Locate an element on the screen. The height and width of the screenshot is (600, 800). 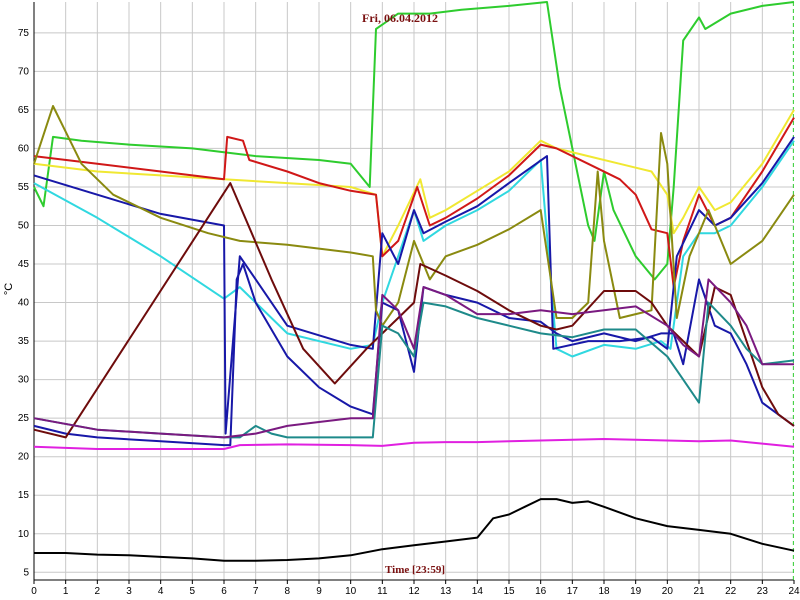
y-tick-label: 10 is located at coordinates (24, 534).